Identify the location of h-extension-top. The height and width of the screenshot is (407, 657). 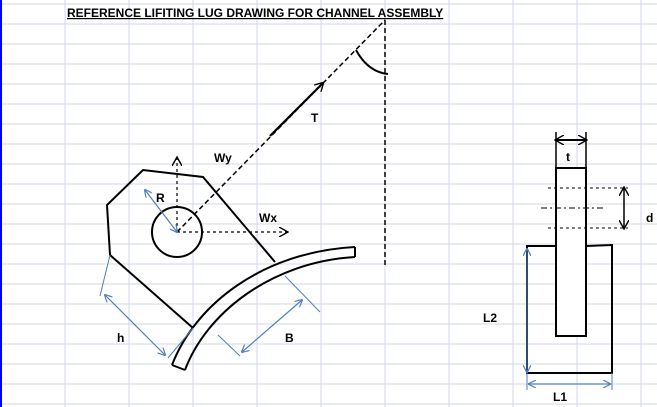
(105, 275).